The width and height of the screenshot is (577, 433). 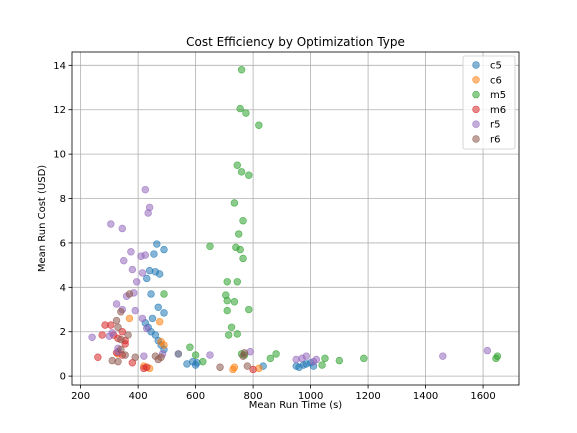 I want to click on y-tick-label: 0, so click(x=63, y=377).